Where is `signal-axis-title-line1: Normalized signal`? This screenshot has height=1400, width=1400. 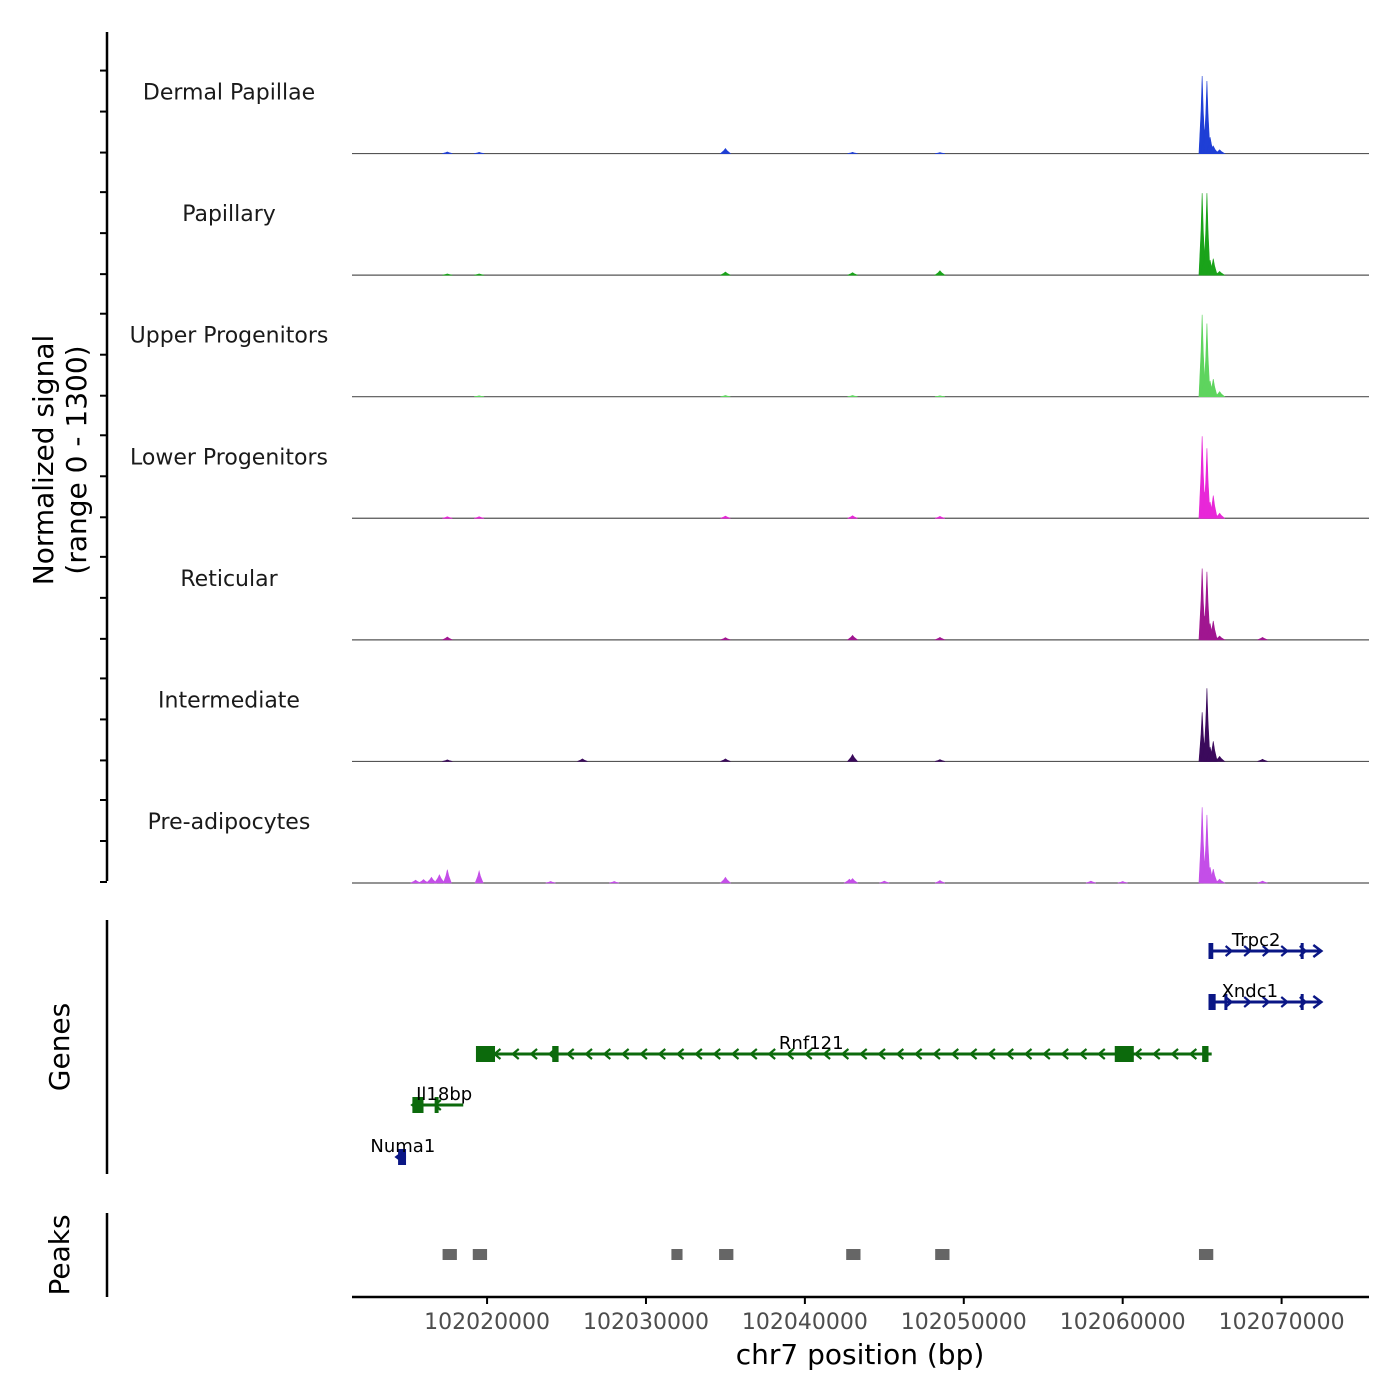 signal-axis-title-line1: Normalized signal is located at coordinates (43, 460).